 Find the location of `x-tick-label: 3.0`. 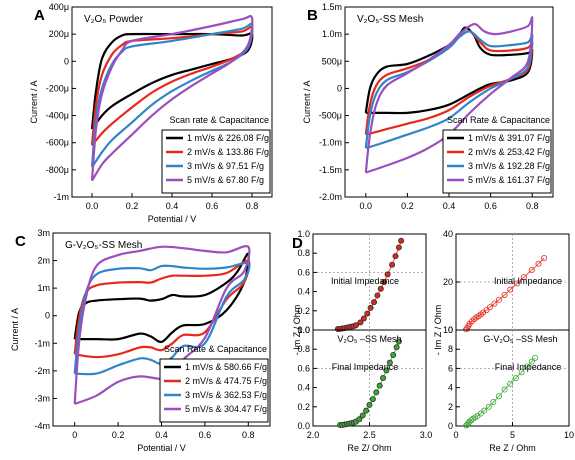

x-tick-label: 3.0 is located at coordinates (426, 435).